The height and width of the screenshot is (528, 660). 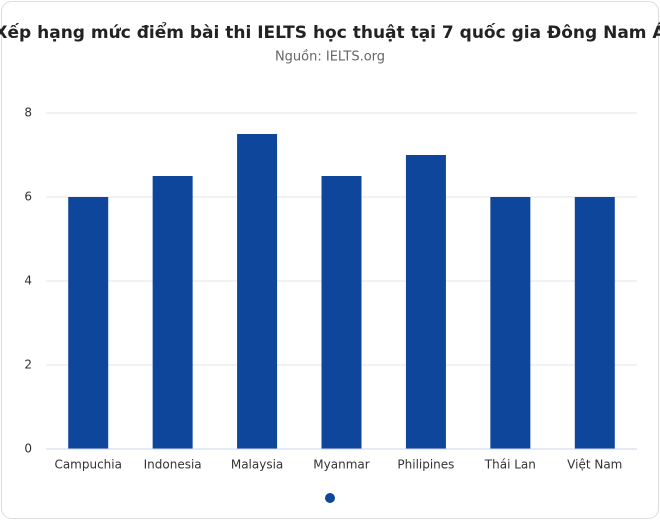 What do you see at coordinates (330, 57) in the screenshot?
I see `chart-subtitle: Nguồn: IELTS.org` at bounding box center [330, 57].